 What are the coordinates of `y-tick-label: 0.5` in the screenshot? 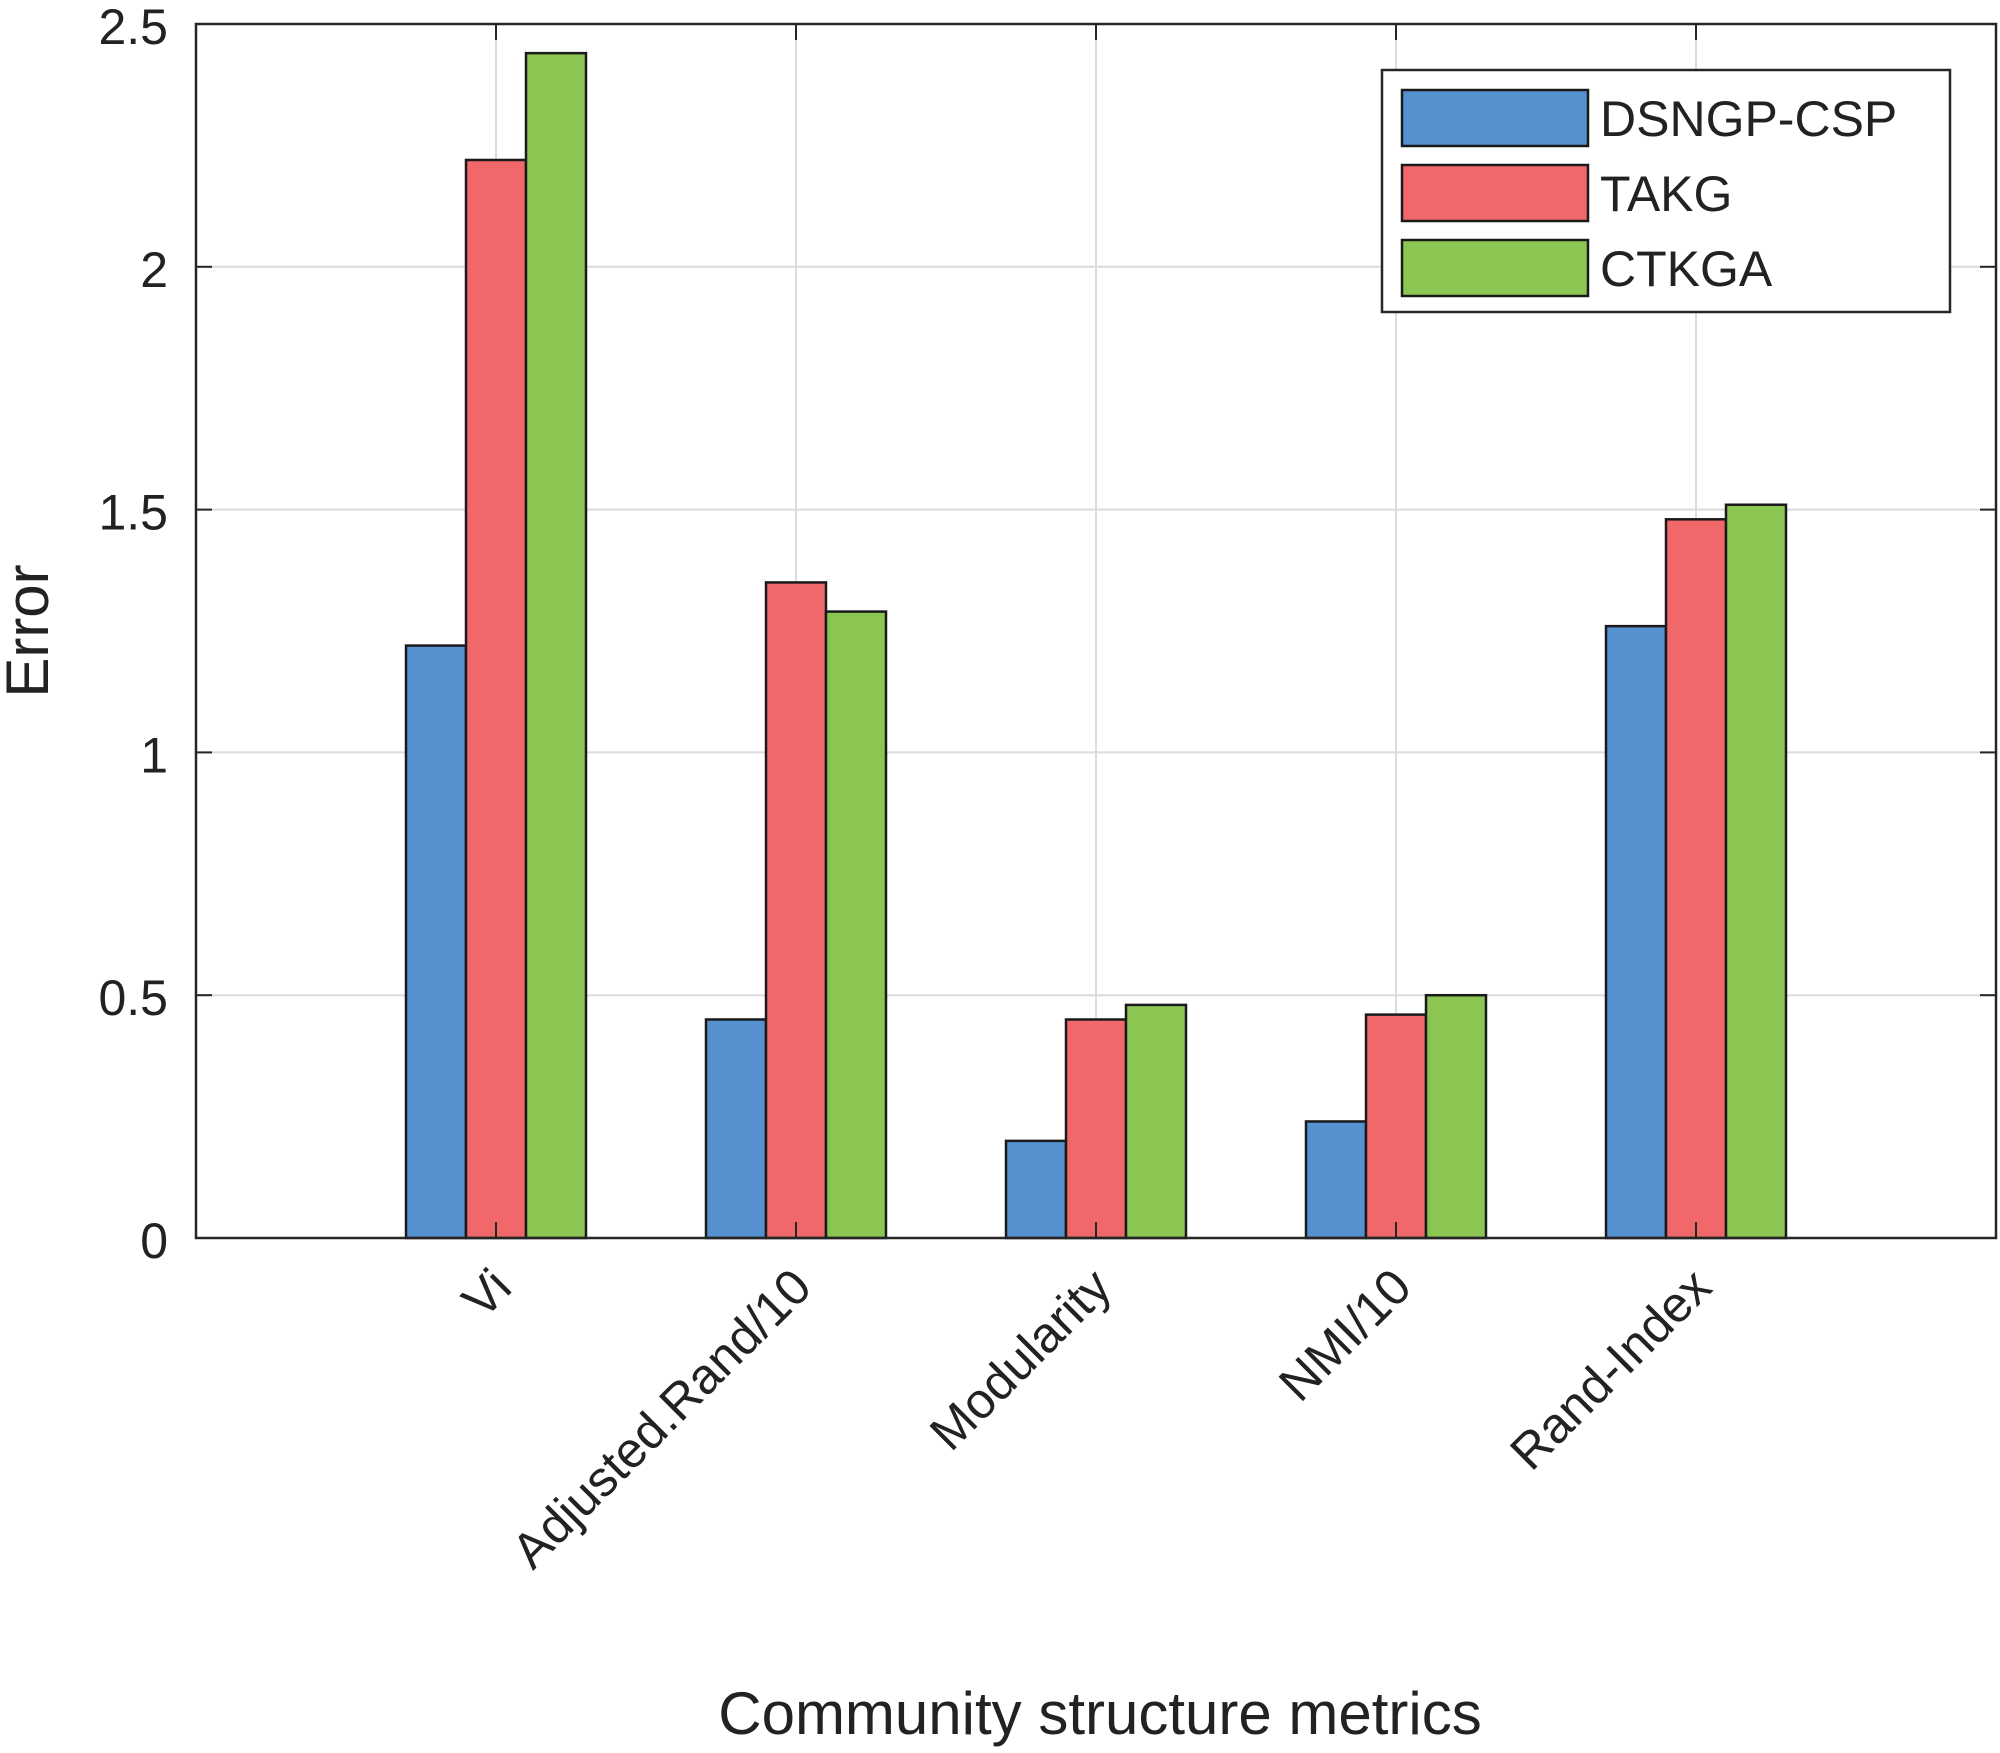 It's located at (133, 998).